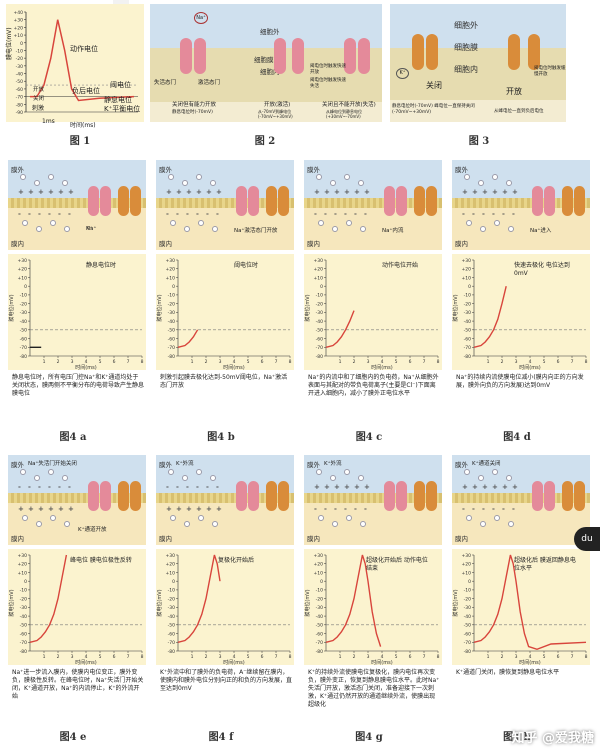 Image resolution: width=600 pixels, height=752 pixels. What do you see at coordinates (248, 657) in the screenshot?
I see `fig4f-xtick-label: 5` at bounding box center [248, 657].